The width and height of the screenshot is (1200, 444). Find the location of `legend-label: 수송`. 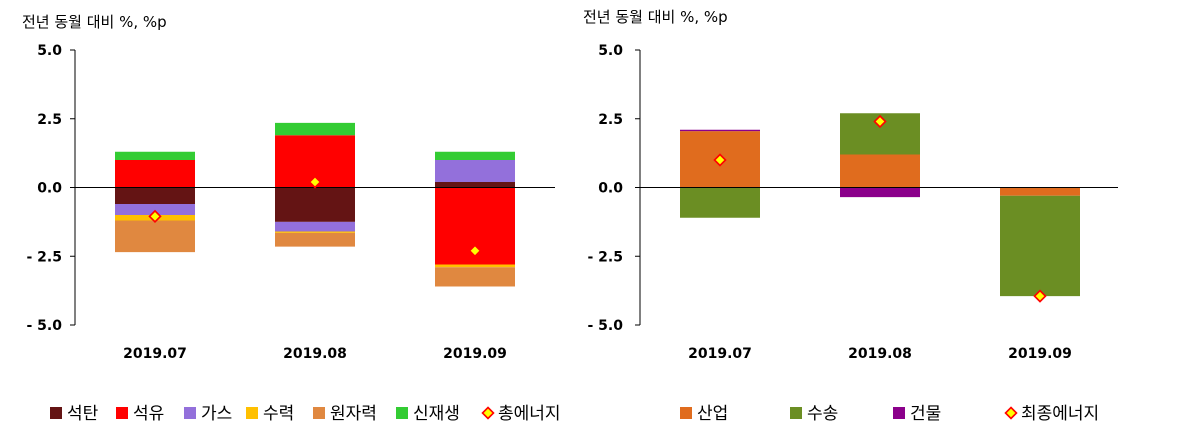

legend-label: 수송 is located at coordinates (822, 414).